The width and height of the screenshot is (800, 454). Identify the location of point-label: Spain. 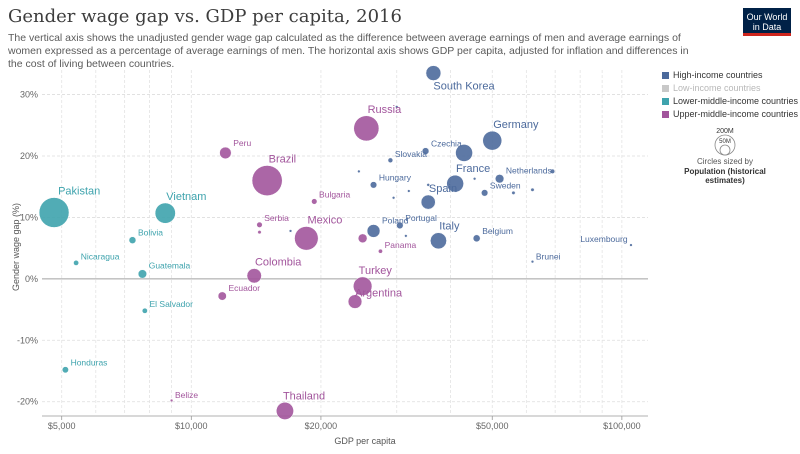
(443, 189).